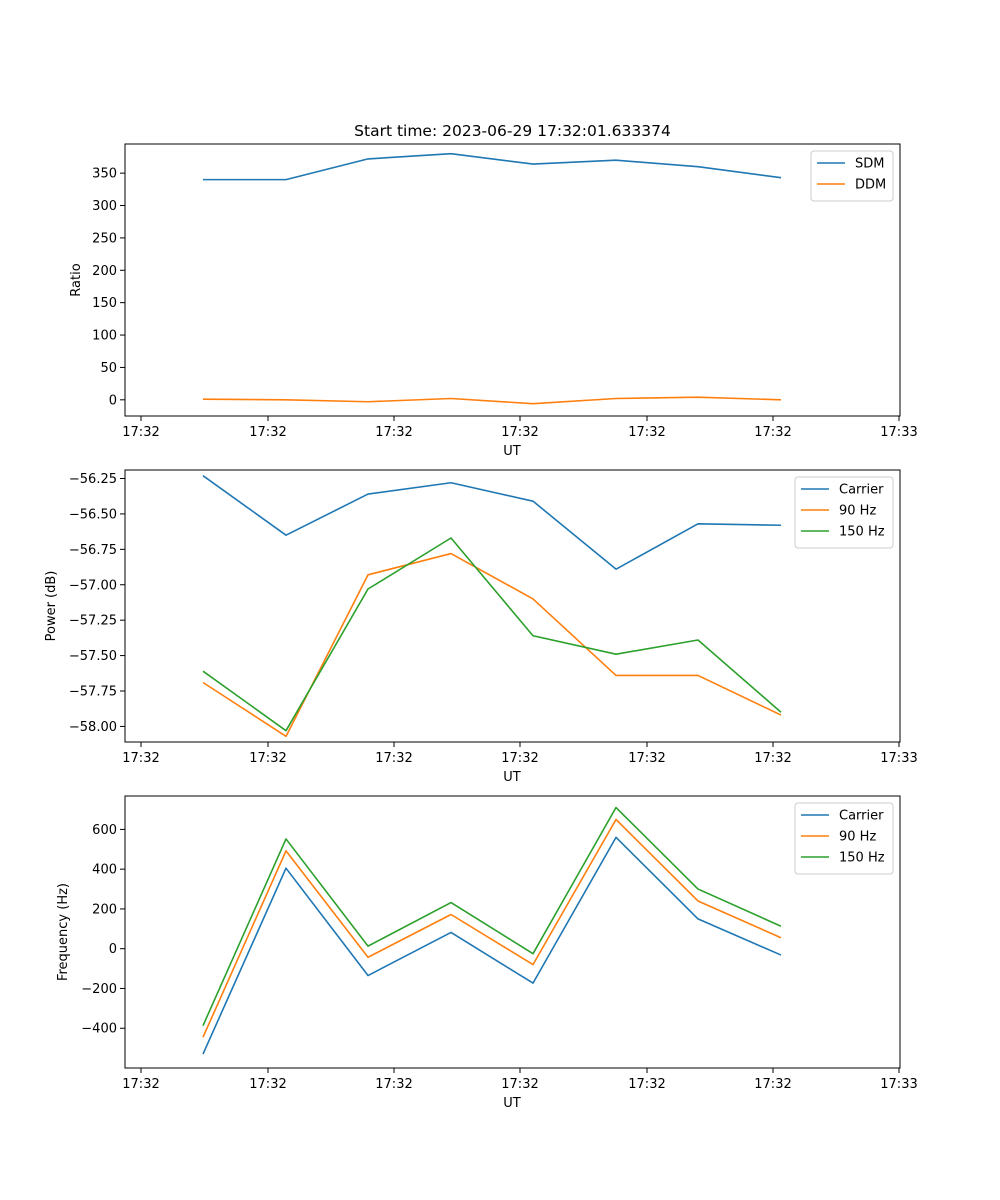  Describe the element at coordinates (99, 1029) in the screenshot. I see `y-tick-label: −400` at that location.